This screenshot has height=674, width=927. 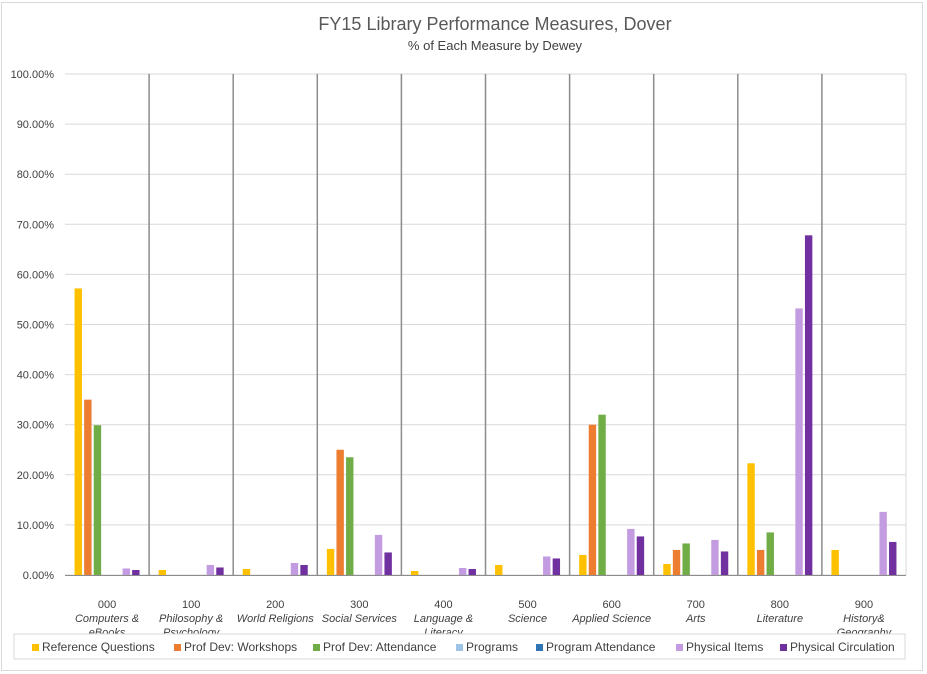 What do you see at coordinates (36, 526) in the screenshot?
I see `y-tick-label: 10.00%` at bounding box center [36, 526].